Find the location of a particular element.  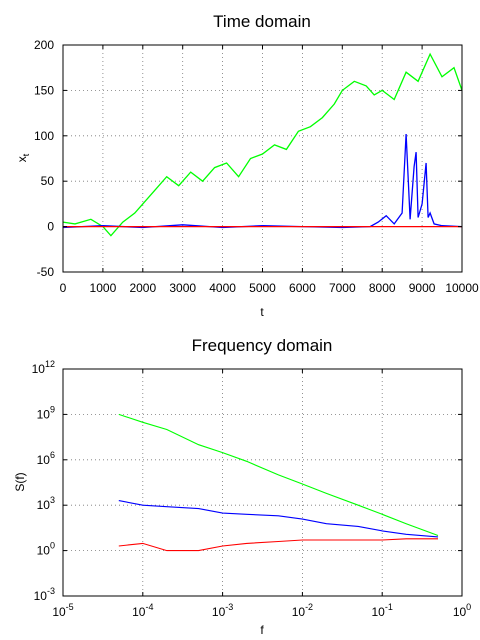

time-domain-title: Time domain is located at coordinates (262, 21).